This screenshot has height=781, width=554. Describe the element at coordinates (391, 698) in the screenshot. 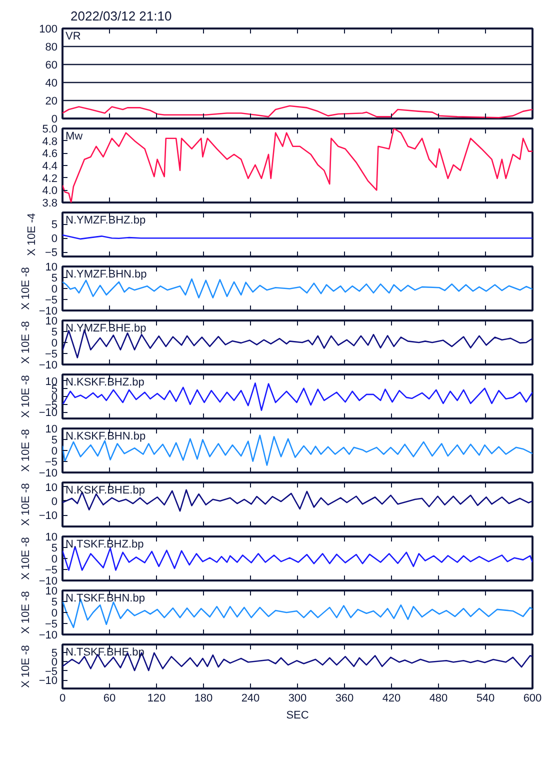

I see `x-tick-label: 420` at that location.